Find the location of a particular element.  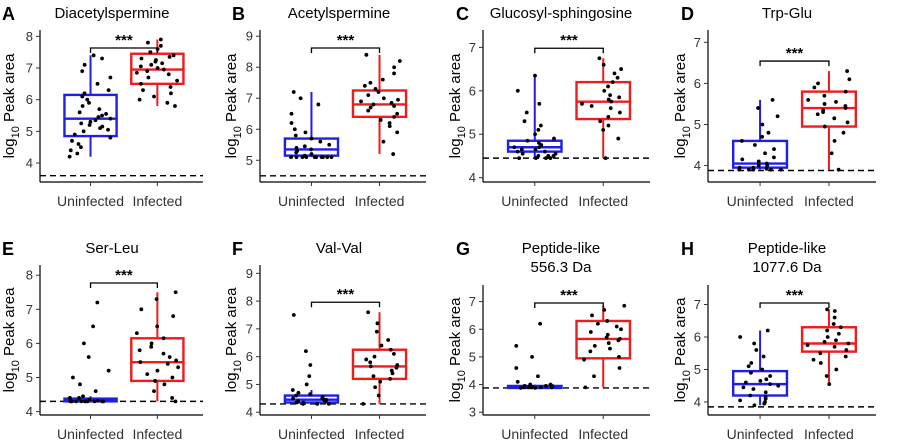

box-iqr is located at coordinates (90, 115).